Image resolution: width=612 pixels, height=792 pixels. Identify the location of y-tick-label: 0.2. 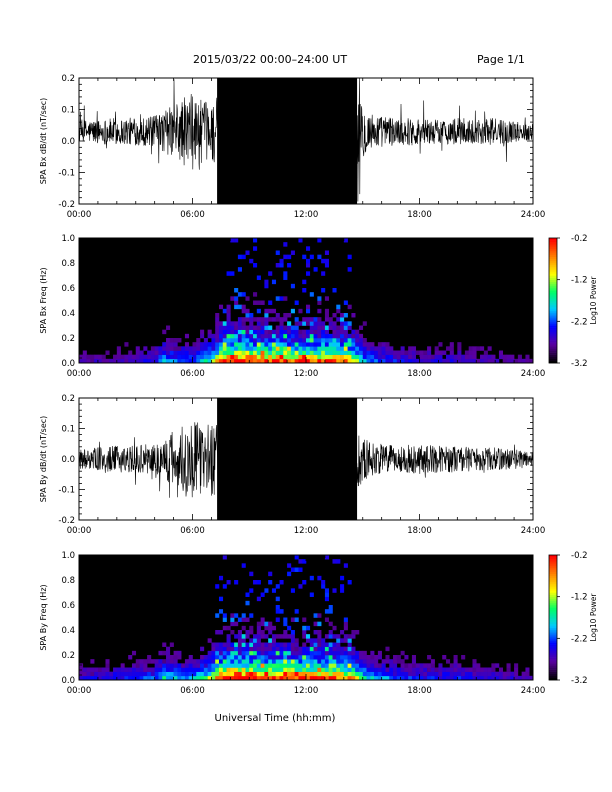
(68, 399).